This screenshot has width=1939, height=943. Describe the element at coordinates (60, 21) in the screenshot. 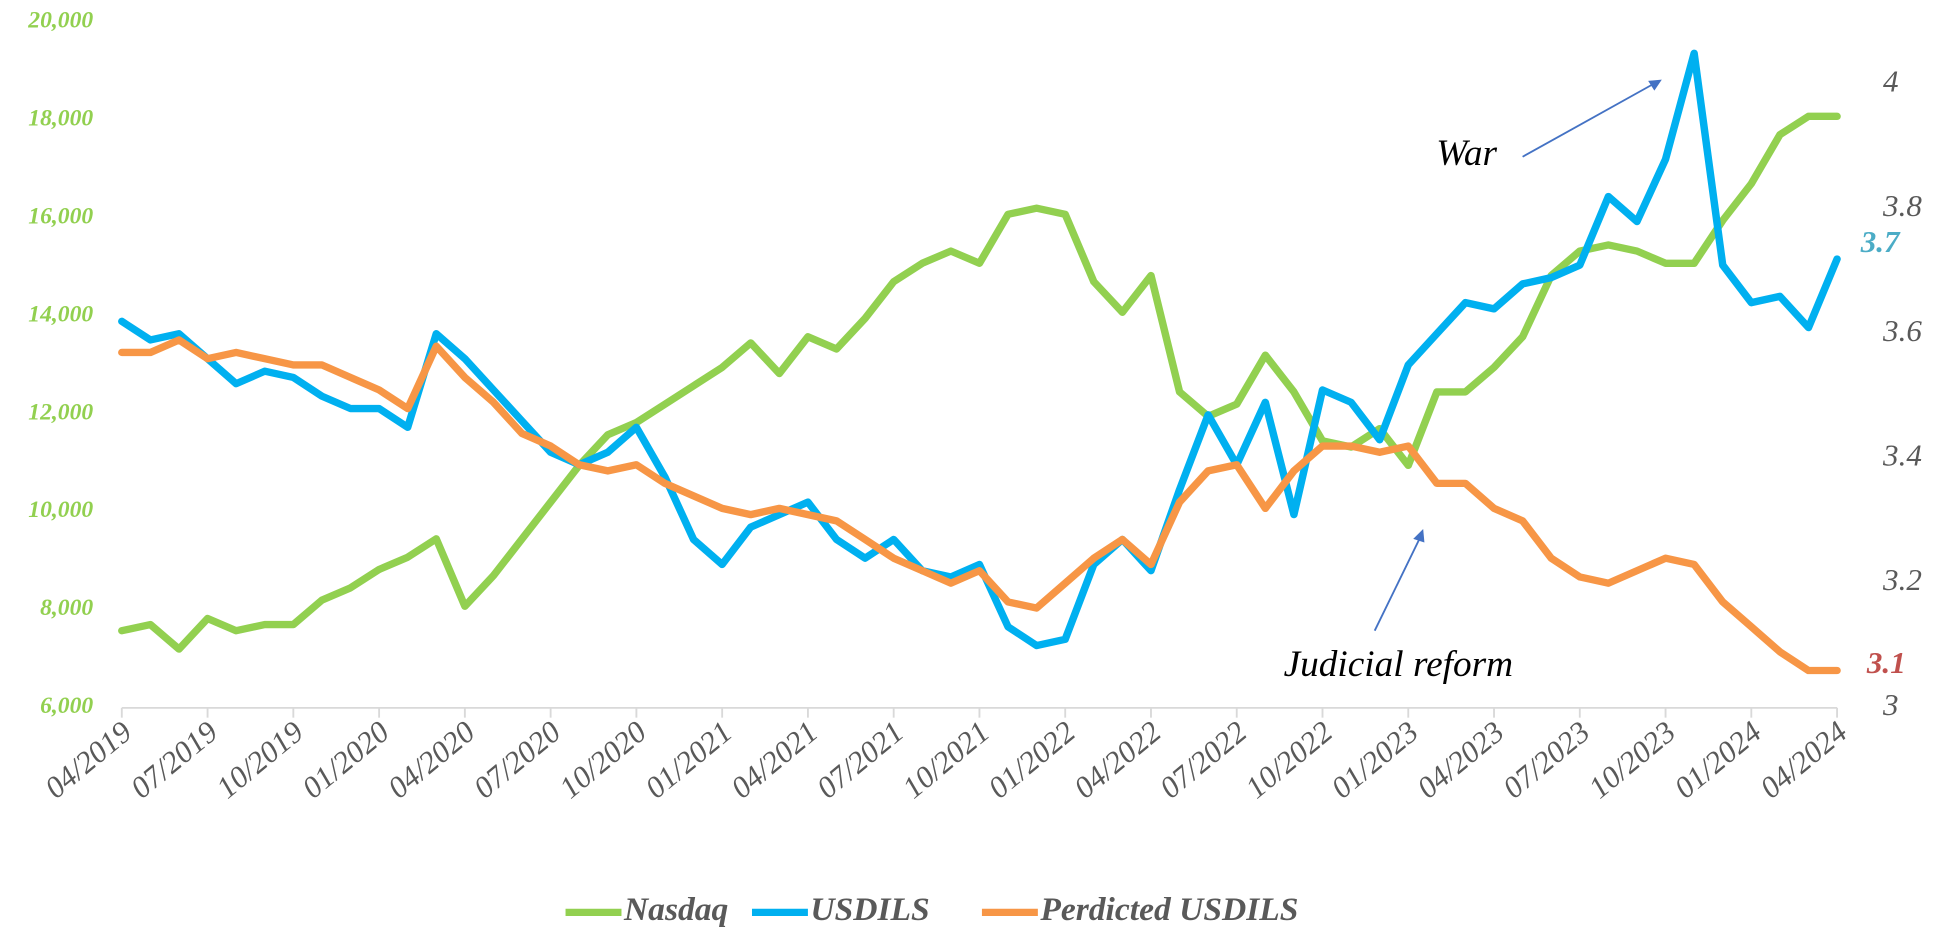

I see `y-tick-label: 20,000` at that location.